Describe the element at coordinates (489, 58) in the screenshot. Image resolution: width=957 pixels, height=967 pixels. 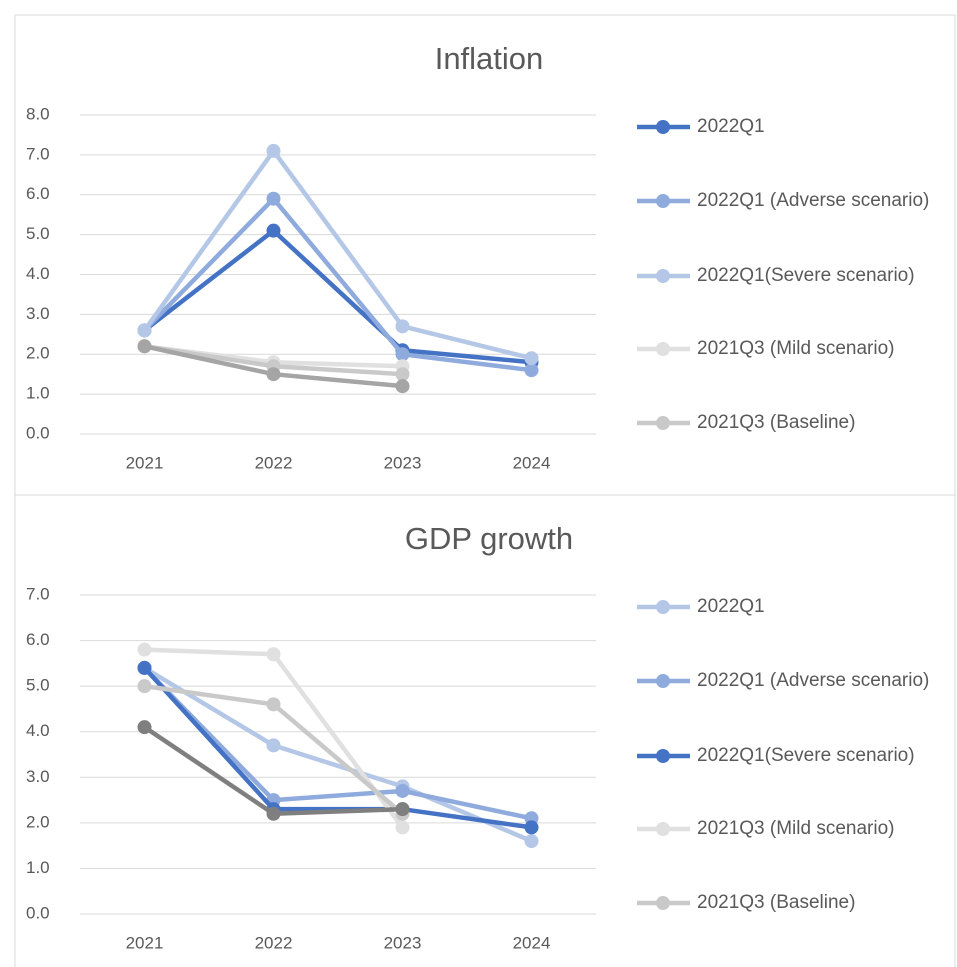
I see `chart-title: Inflation` at that location.